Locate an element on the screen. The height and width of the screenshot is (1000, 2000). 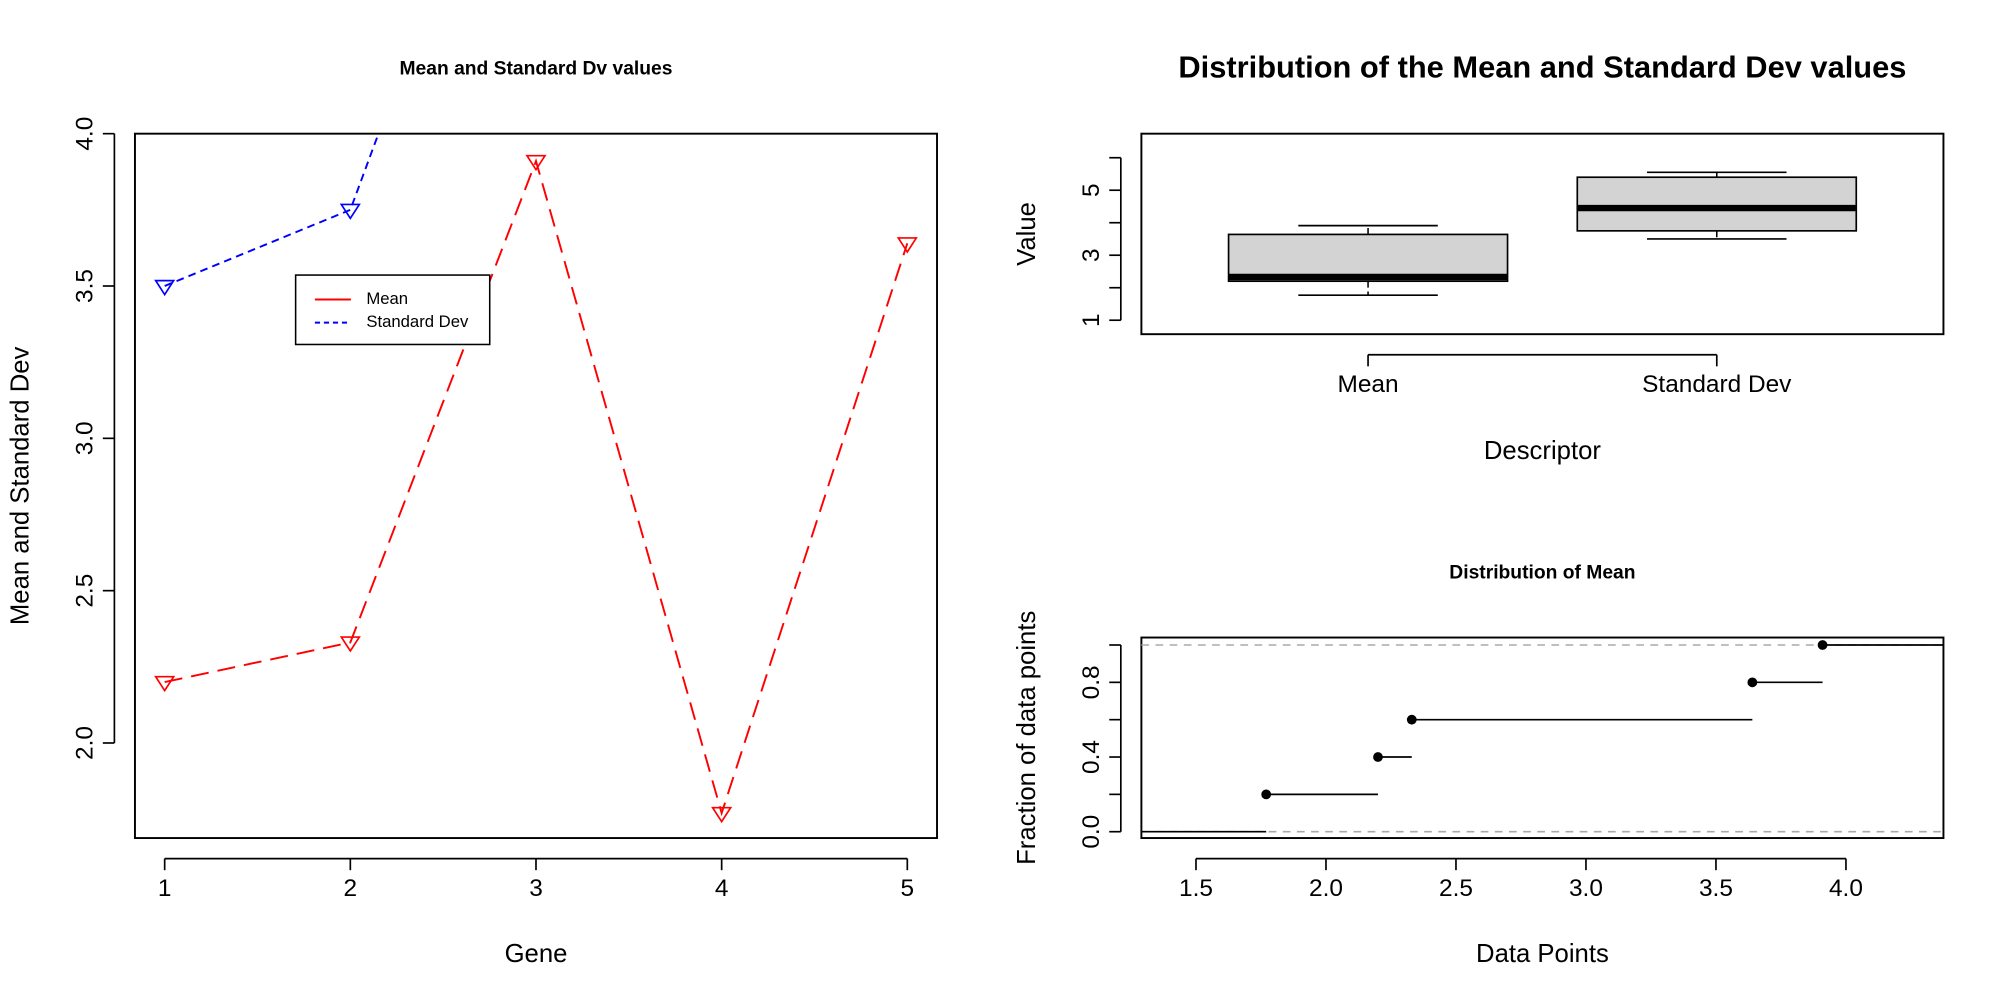
series-line is located at coordinates (272, 210).